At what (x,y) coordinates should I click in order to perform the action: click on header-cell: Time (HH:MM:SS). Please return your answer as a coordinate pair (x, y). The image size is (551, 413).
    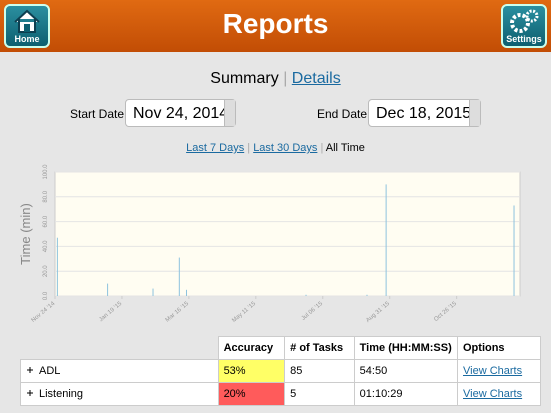
    Looking at the image, I should click on (406, 348).